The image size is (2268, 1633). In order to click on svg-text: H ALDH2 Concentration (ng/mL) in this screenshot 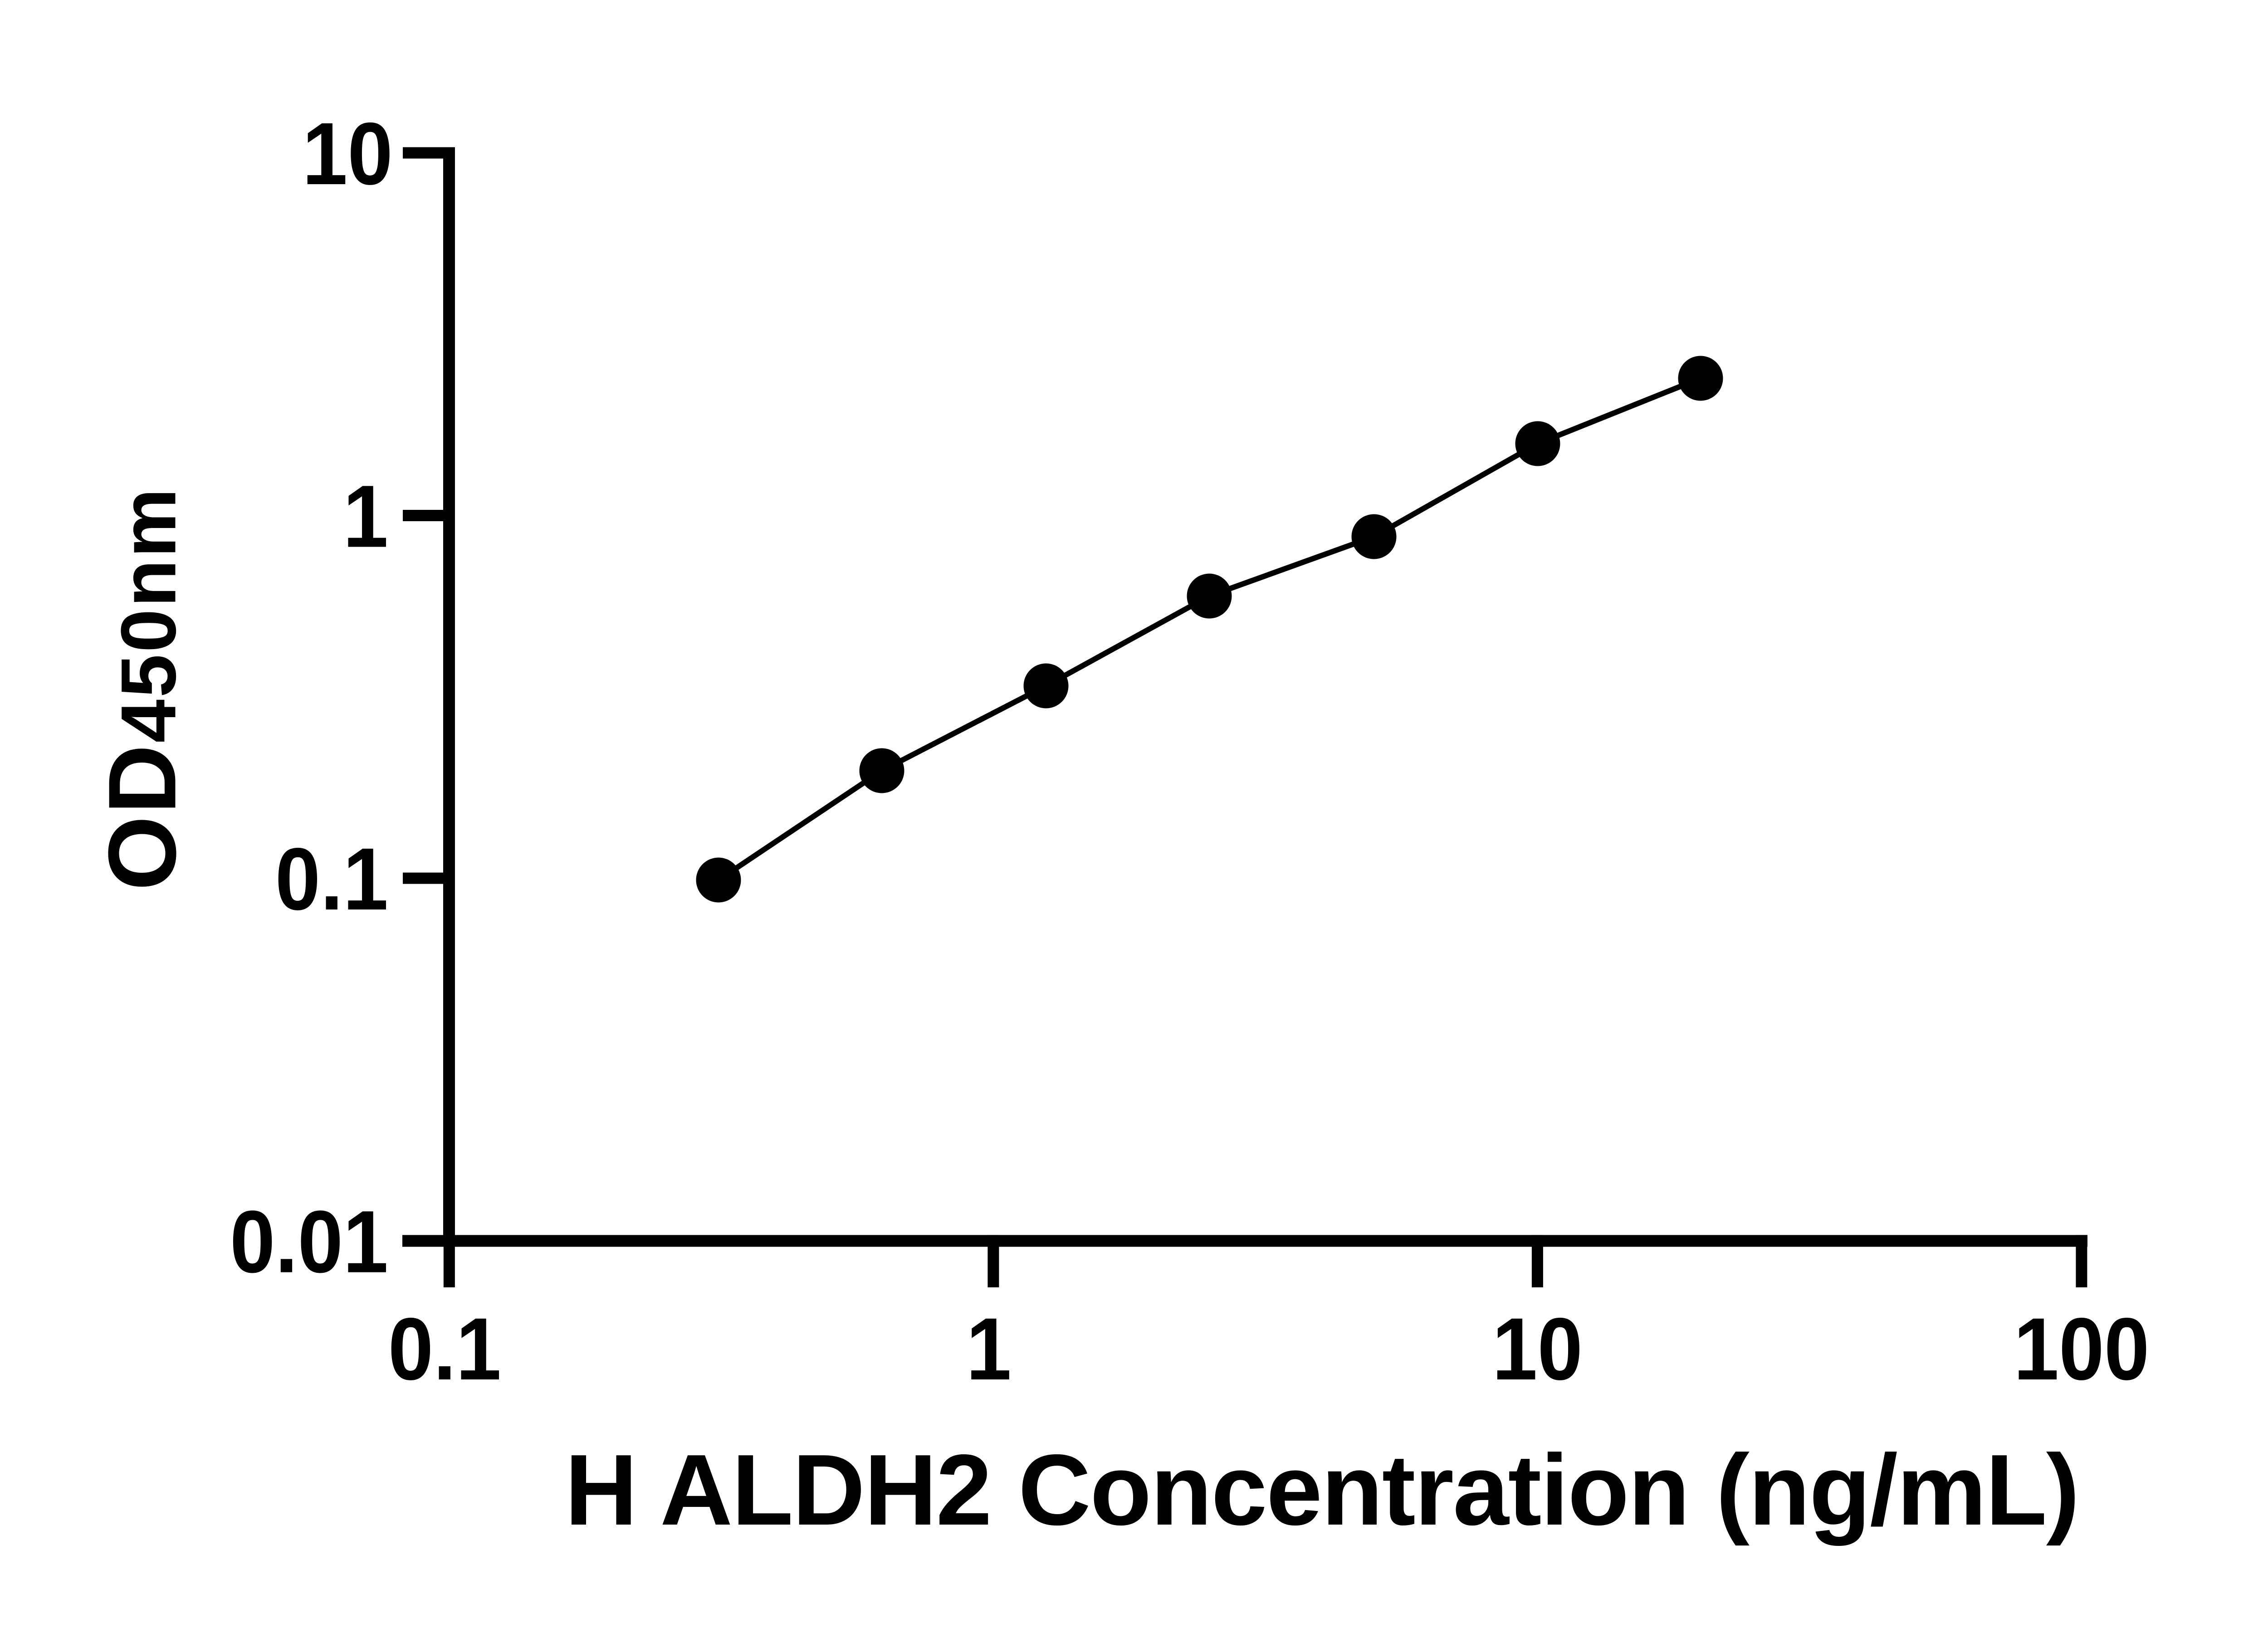, I will do `click(1322, 1490)`.